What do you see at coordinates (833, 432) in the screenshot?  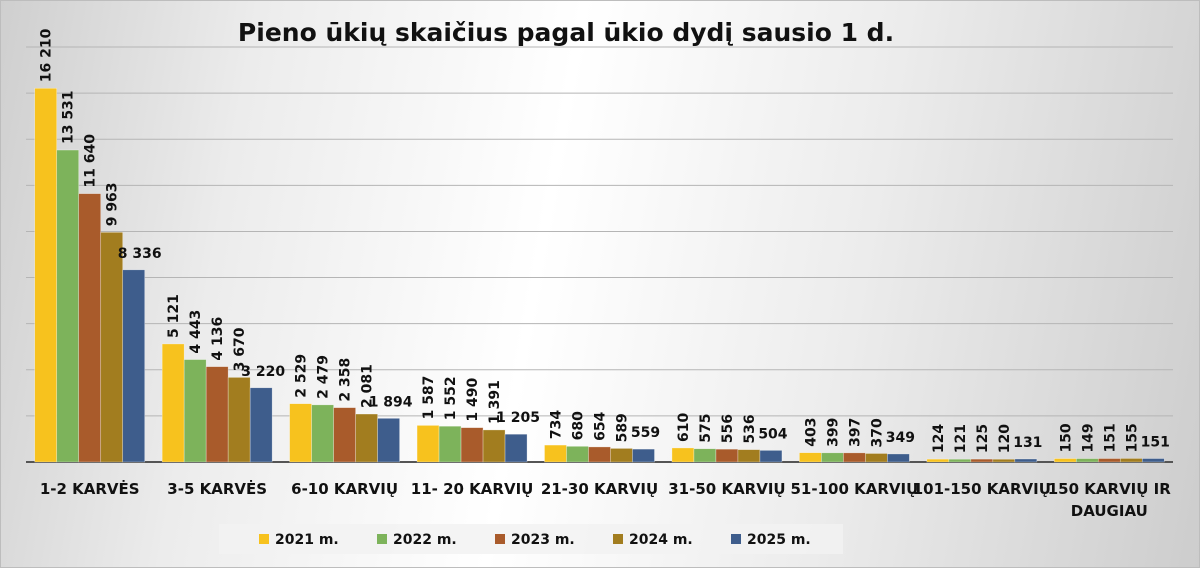 I see `data-label: 399` at bounding box center [833, 432].